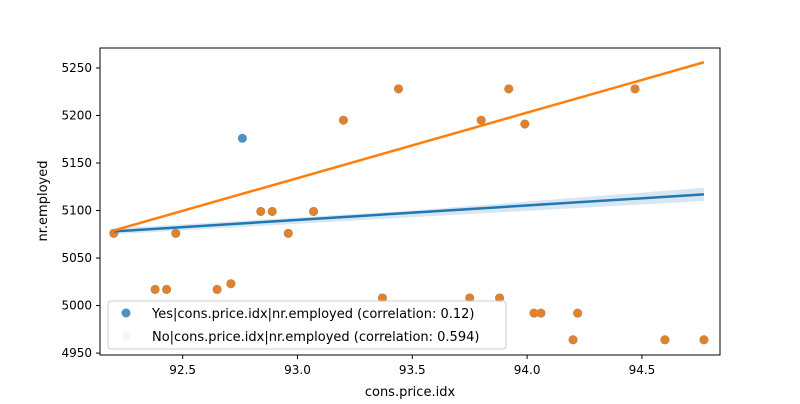 This screenshot has height=404, width=800. I want to click on x-axis-ticks: 92.5 93.0 93.5 94.0 94.5, so click(412, 366).